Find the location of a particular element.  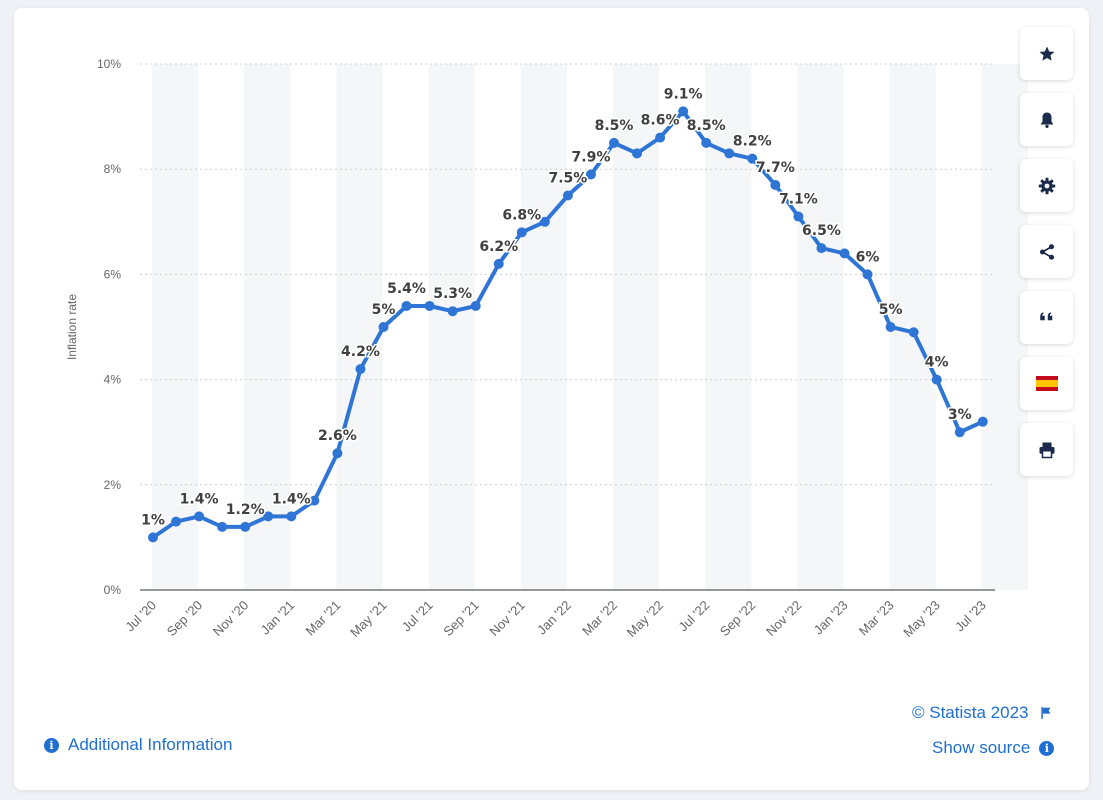

x-tick-label: Nov '22 is located at coordinates (783, 618).